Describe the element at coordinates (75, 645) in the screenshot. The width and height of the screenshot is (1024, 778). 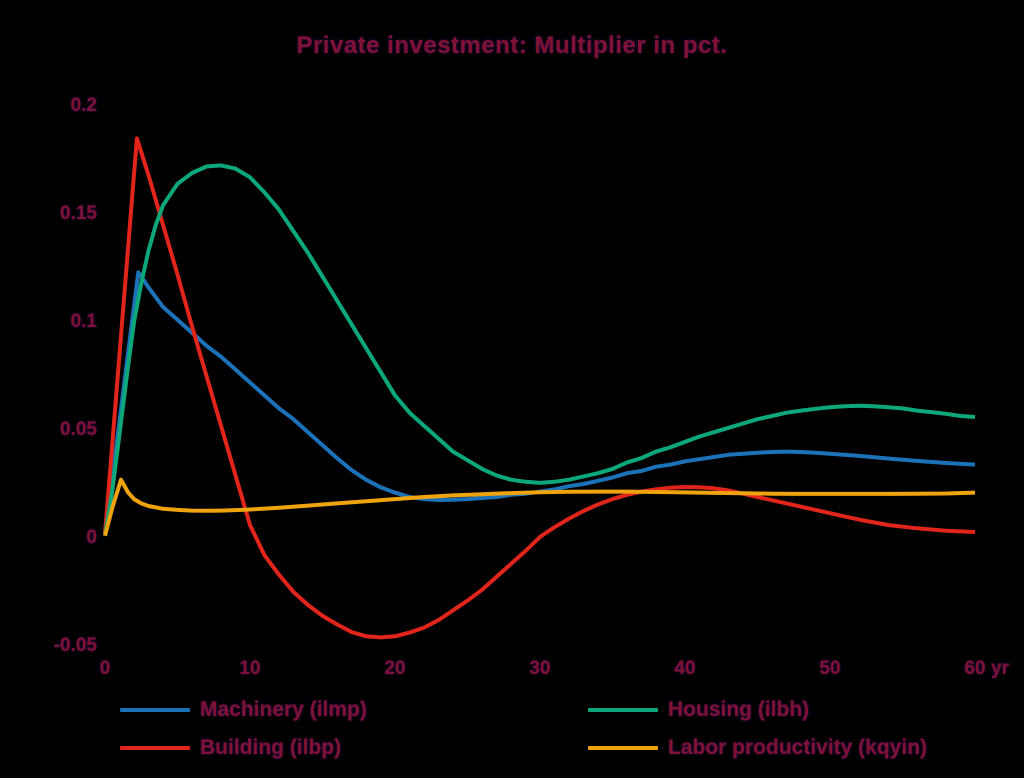
I see `y-tick-label: -0.05` at that location.